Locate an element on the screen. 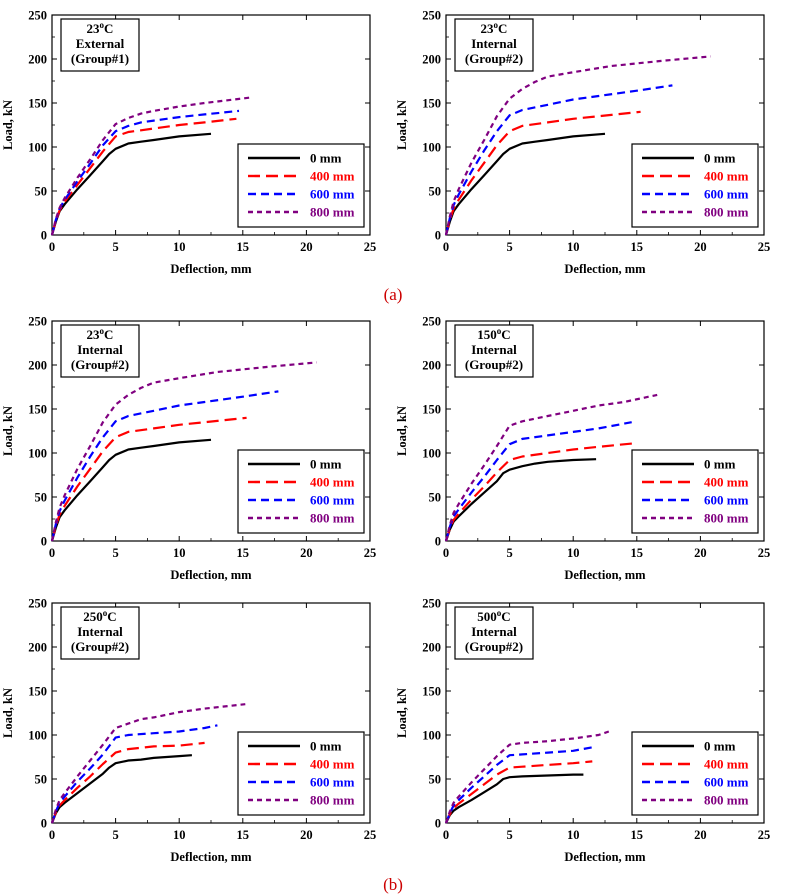 This screenshot has height=896, width=787. inset-temperature: 500oC is located at coordinates (493, 616).